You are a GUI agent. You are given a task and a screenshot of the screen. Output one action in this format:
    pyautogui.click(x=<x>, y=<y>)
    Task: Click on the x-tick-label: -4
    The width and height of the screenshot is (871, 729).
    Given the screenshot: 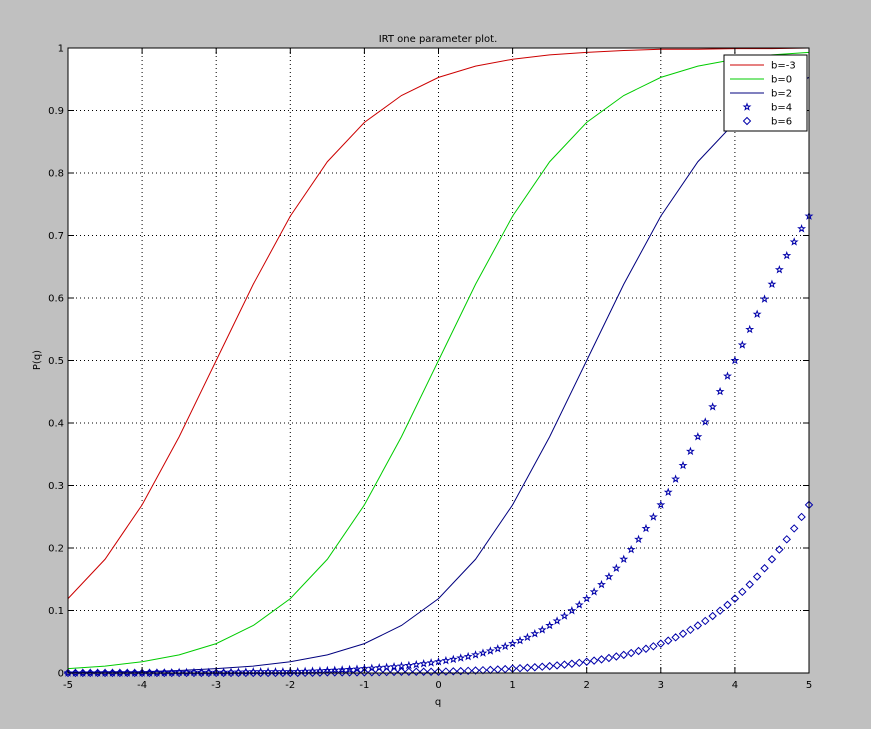 What is the action you would take?
    pyautogui.click(x=142, y=685)
    